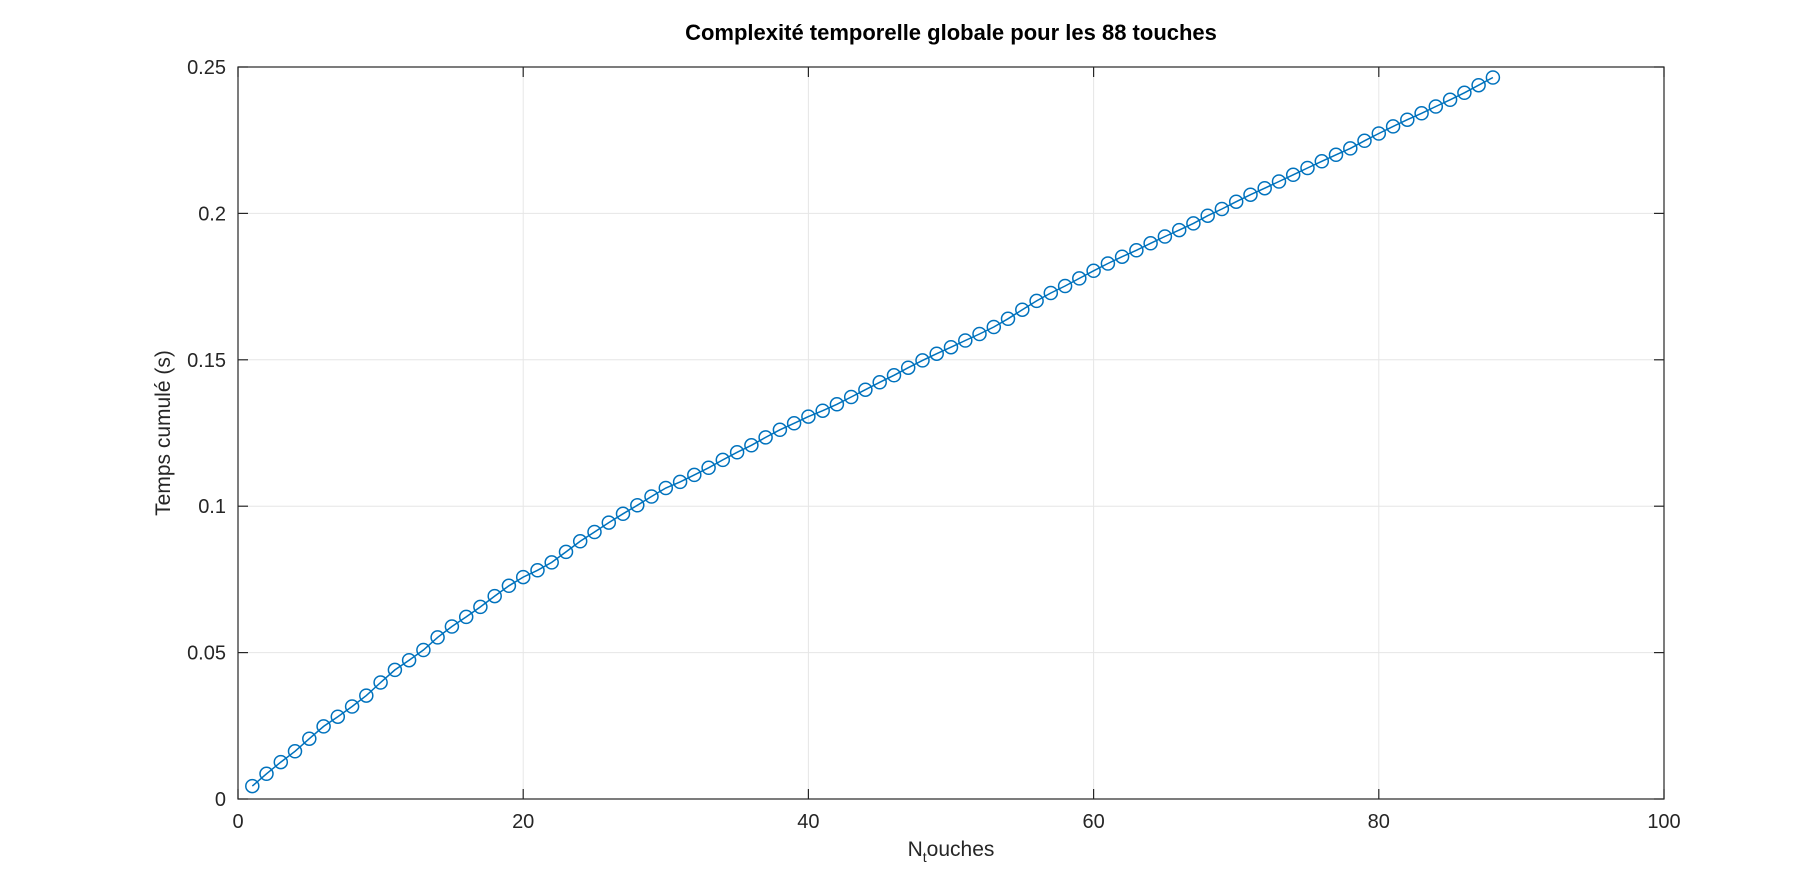 The width and height of the screenshot is (1820, 894). Describe the element at coordinates (523, 822) in the screenshot. I see `x-tick-label: 20` at that location.